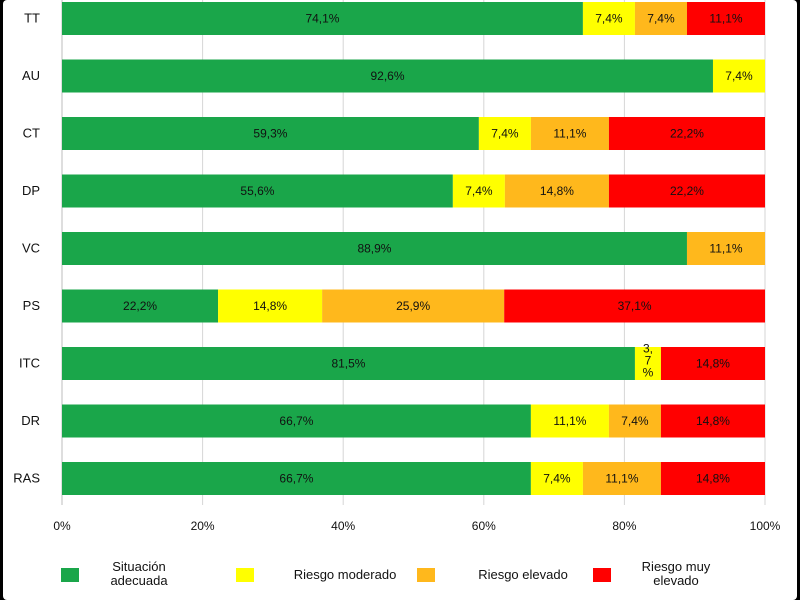  I want to click on data-label: 59,3%, so click(270, 134).